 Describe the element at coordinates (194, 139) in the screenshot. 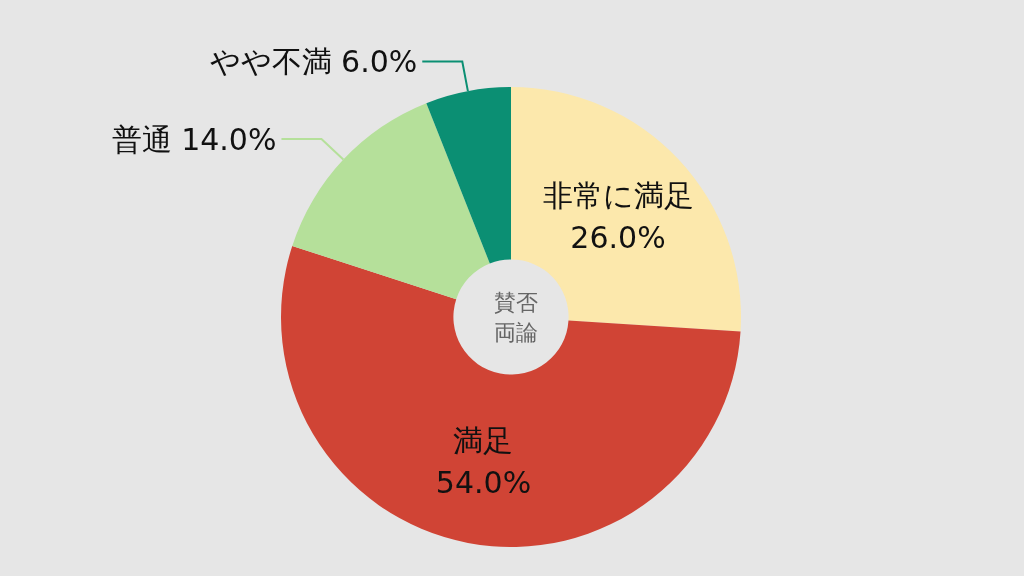

I see `slice-label: 普通 14.0%` at that location.